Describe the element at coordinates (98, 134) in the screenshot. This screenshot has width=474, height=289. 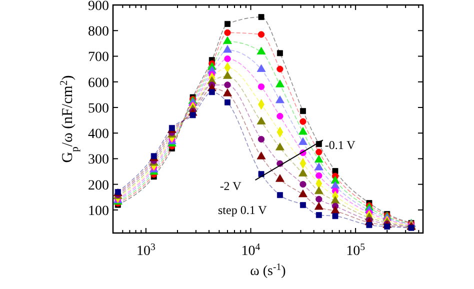
I see `y-tick-label: 400` at that location.